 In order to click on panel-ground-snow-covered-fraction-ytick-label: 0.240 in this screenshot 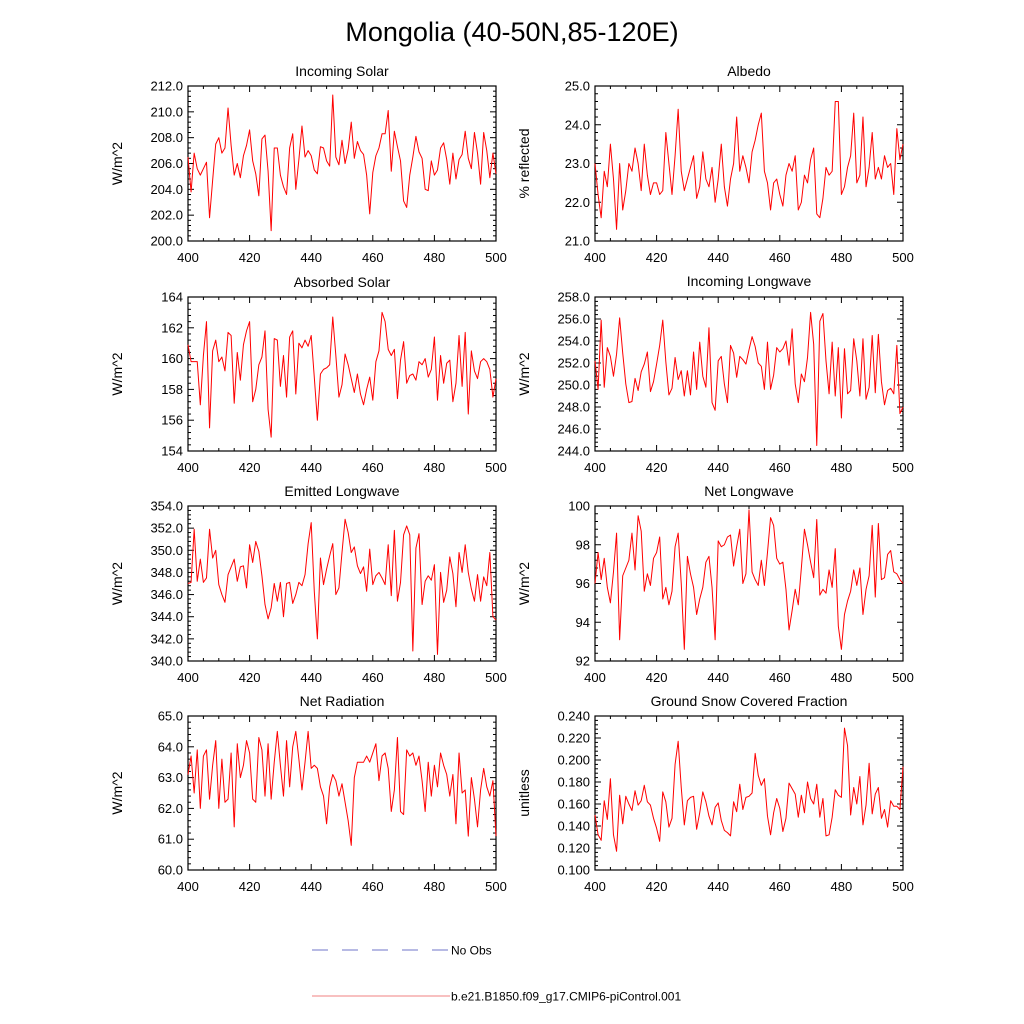, I will do `click(573, 716)`.